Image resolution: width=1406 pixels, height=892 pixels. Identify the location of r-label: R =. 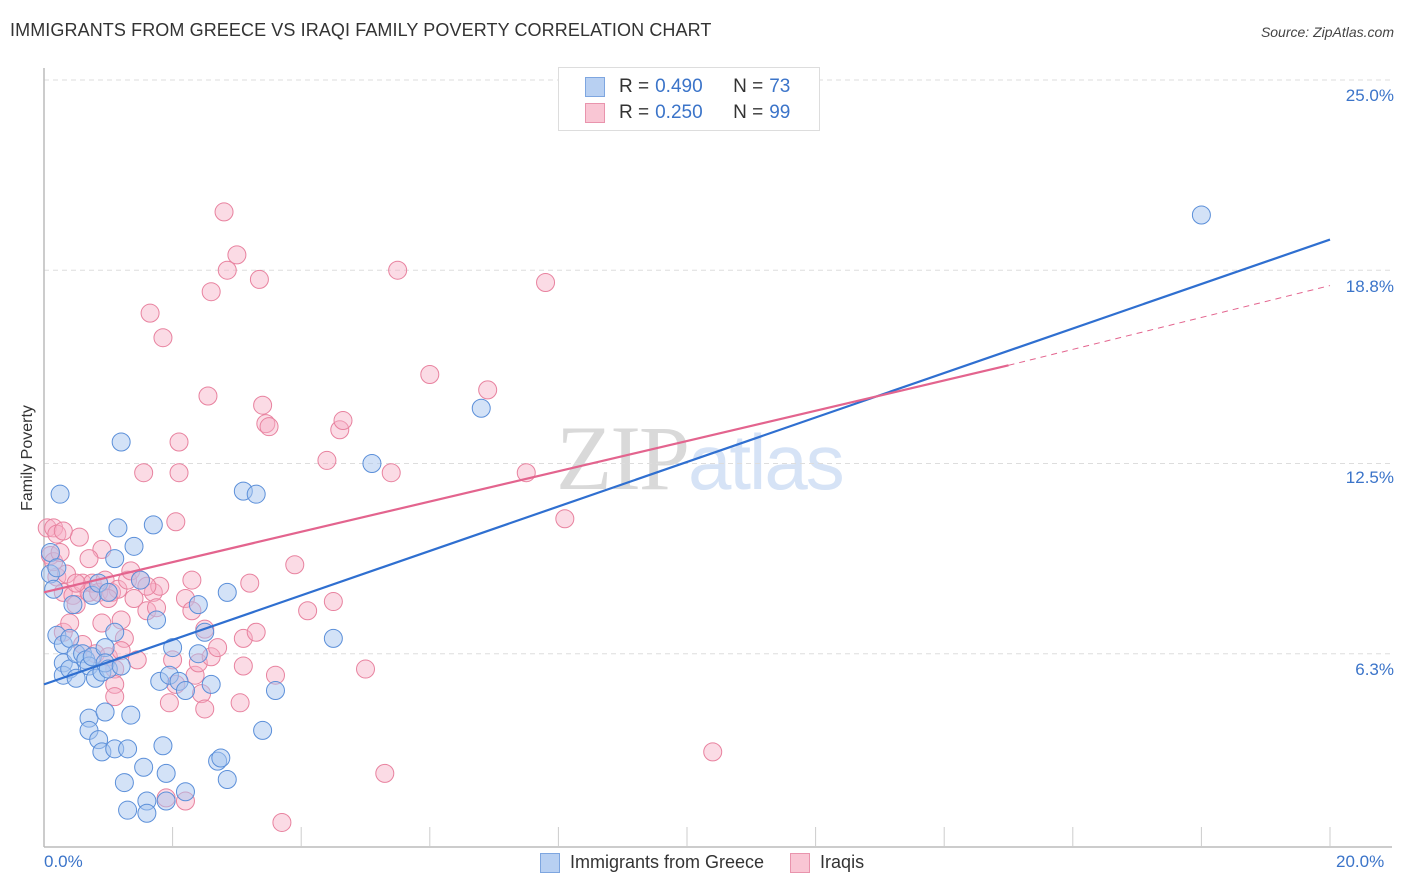
(634, 86).